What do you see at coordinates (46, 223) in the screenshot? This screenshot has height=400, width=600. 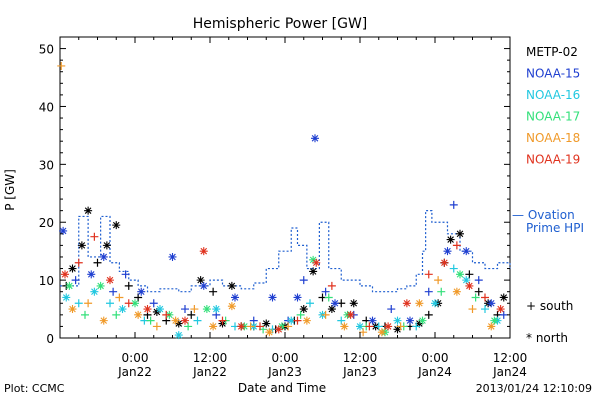 I see `y-tick-label: 20` at bounding box center [46, 223].